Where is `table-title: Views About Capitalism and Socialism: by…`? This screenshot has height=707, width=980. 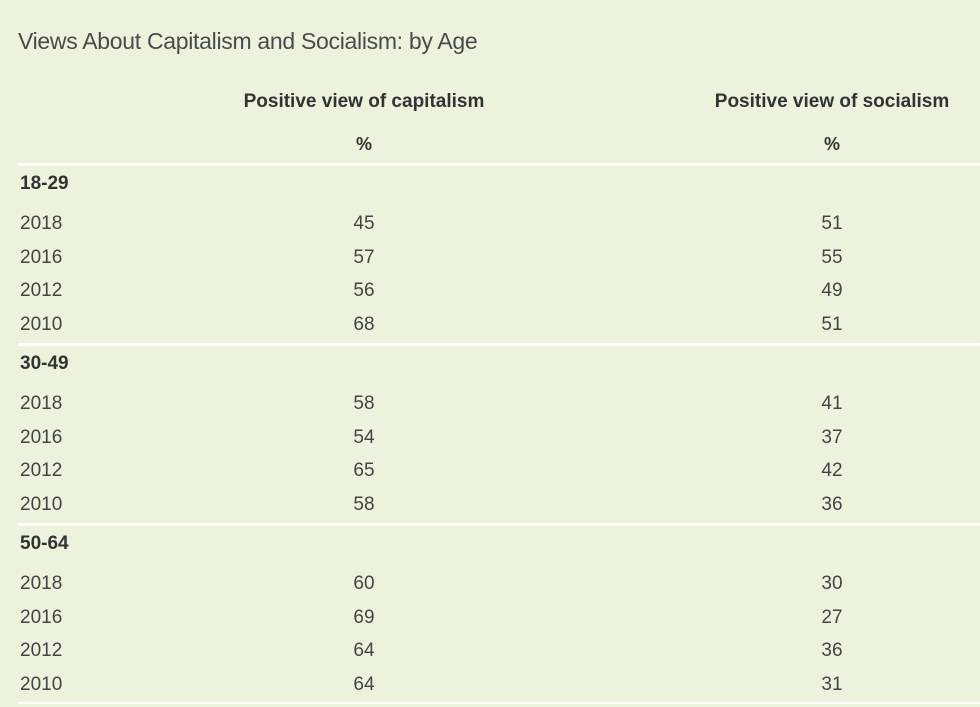 table-title: Views About Capitalism and Socialism: by… is located at coordinates (248, 41).